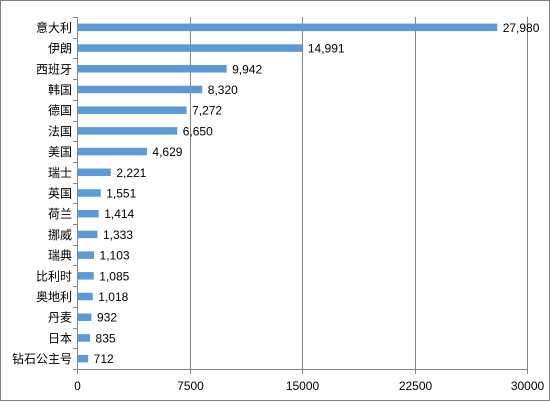  I want to click on category-label: 日本, so click(60, 338).